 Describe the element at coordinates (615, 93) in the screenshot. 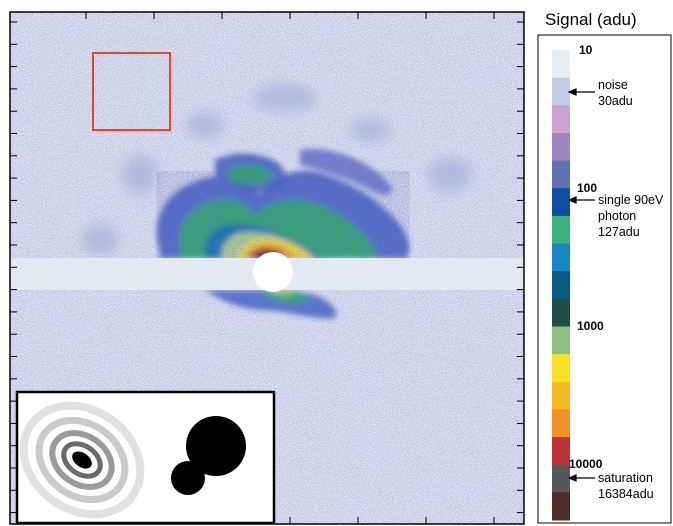

I see `noise-annotation: noise 30adu` at that location.